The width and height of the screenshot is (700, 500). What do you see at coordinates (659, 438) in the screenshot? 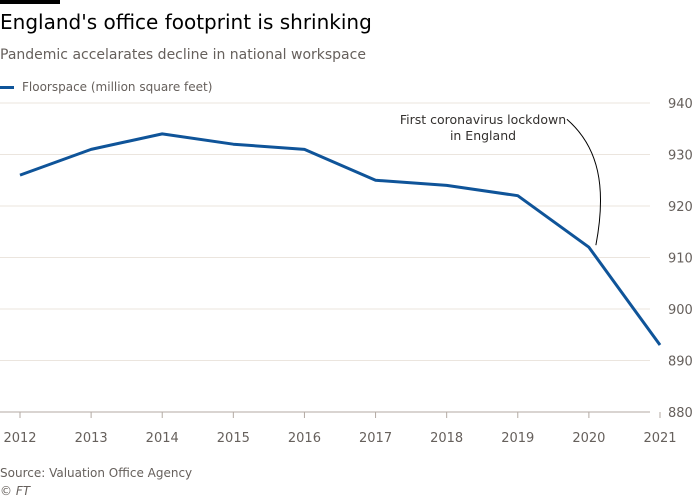
I see `x-tick-label: 2021` at bounding box center [659, 438].